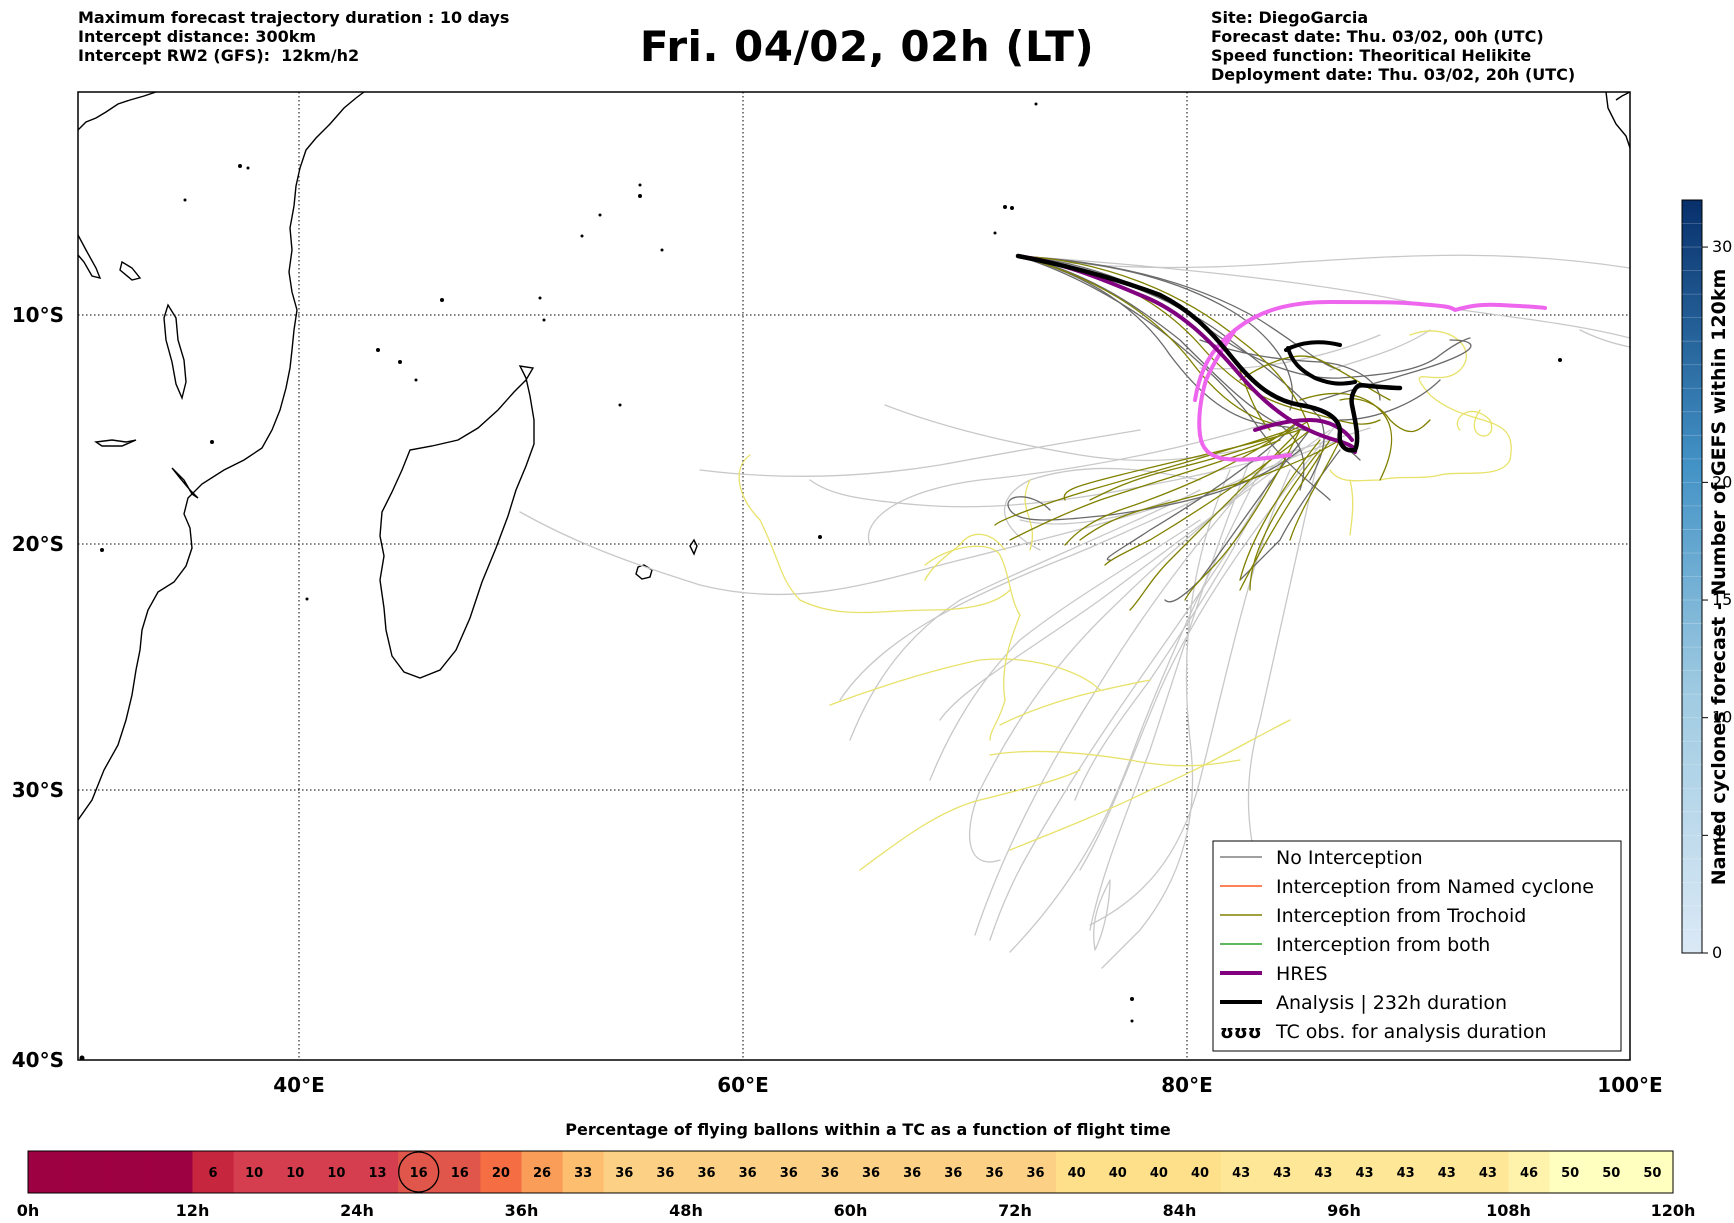  Describe the element at coordinates (1302, 974) in the screenshot. I see `legend-label: HRES` at that location.